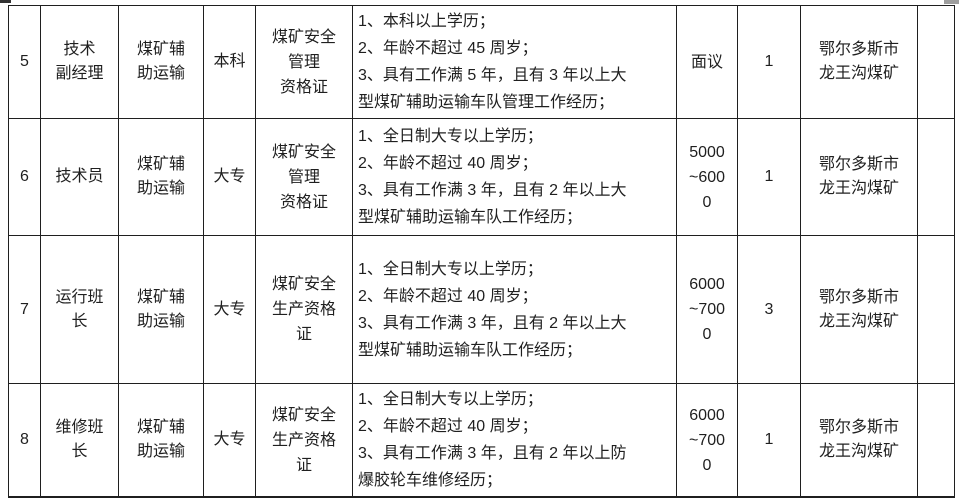 This screenshot has height=498, width=962. What do you see at coordinates (707, 62) in the screenshot?
I see `cell-salary: 面议` at bounding box center [707, 62].